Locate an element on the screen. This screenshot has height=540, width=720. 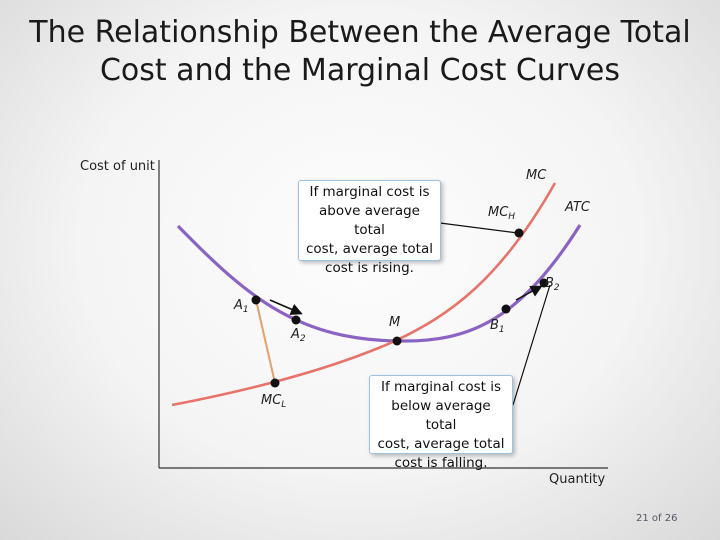
point-b2-label: B2 is located at coordinates (552, 284).